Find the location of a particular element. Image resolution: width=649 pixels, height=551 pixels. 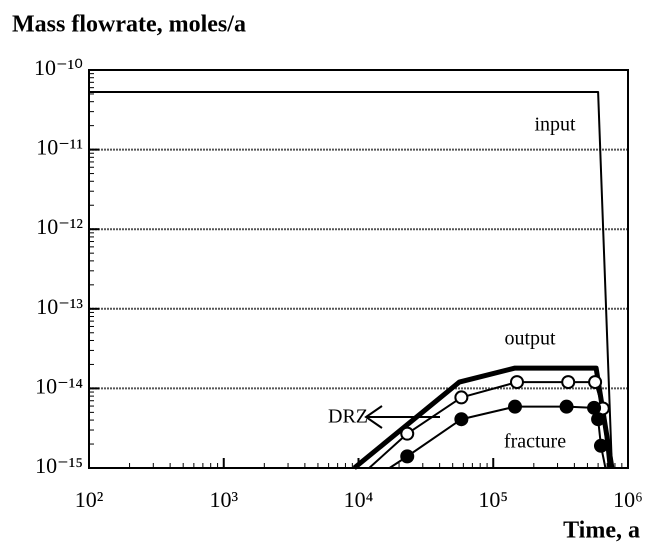

x-axis-label: Time, a is located at coordinates (601, 531).